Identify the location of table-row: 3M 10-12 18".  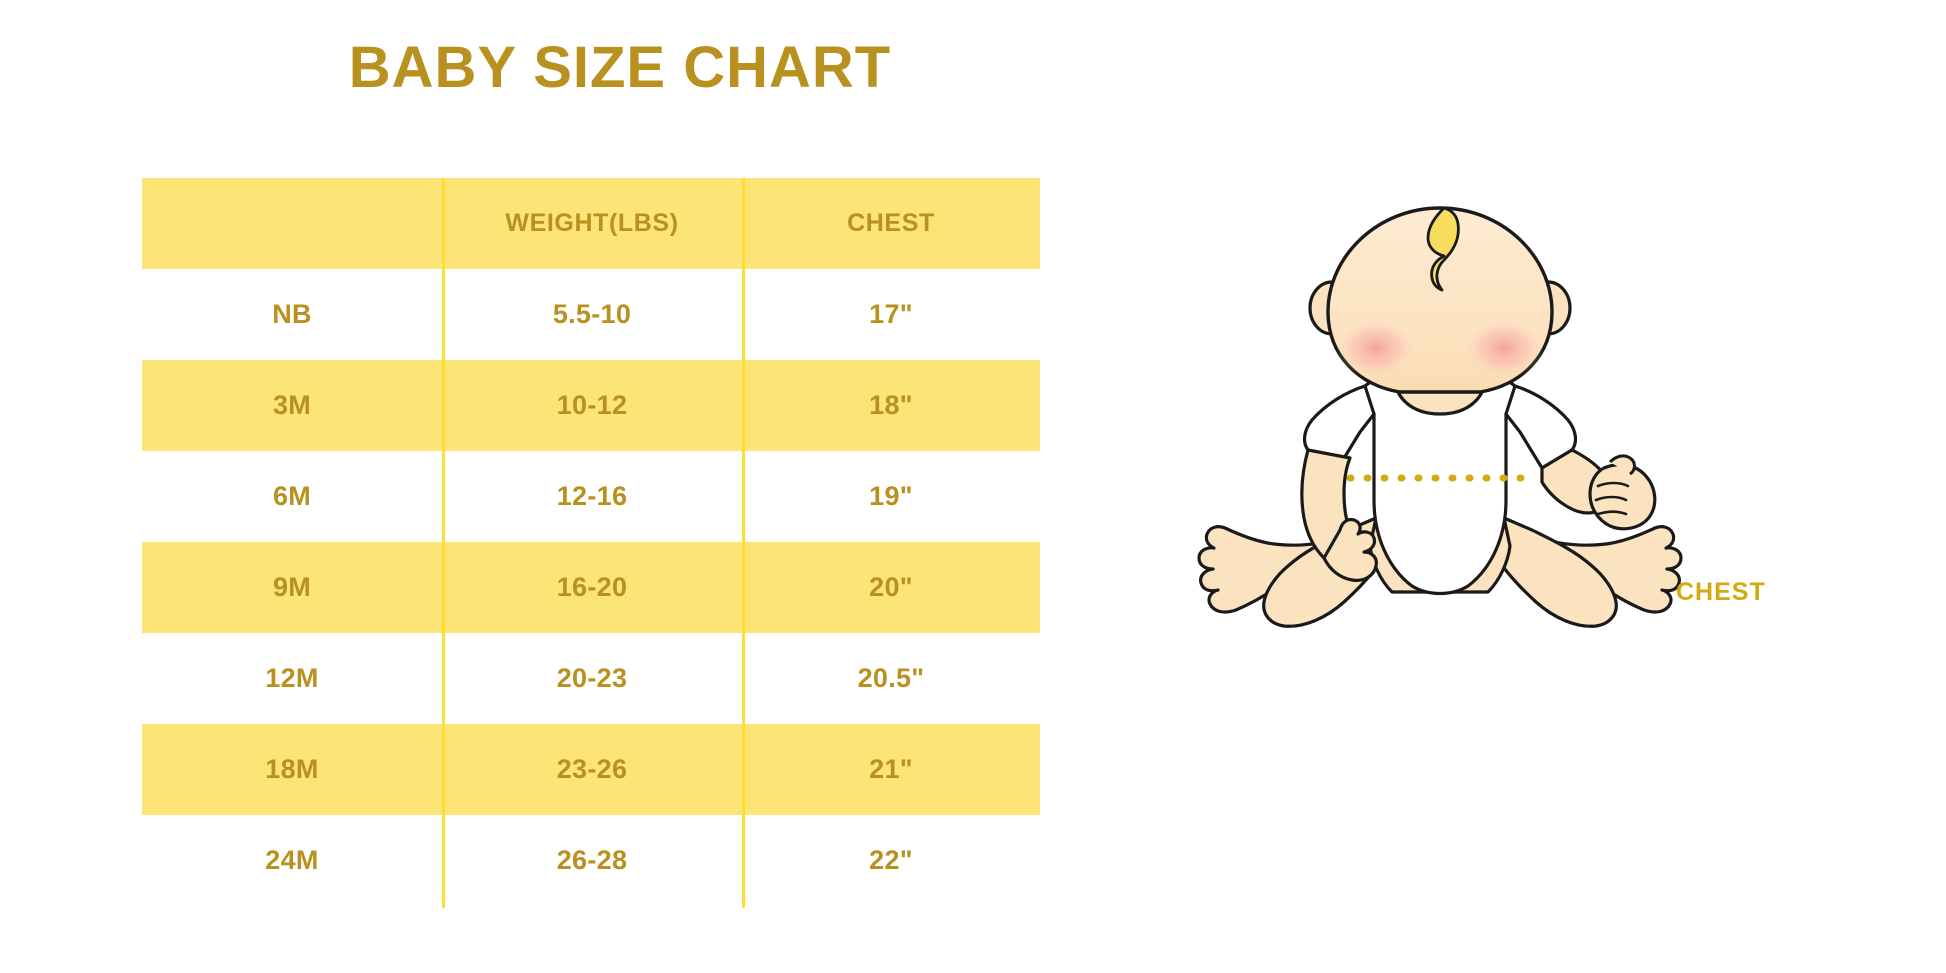
(591, 405).